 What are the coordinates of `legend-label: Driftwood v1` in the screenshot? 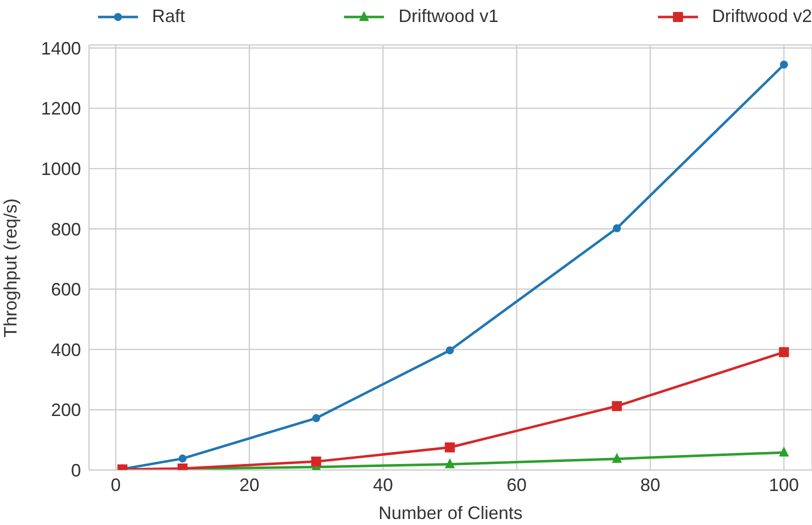 It's located at (448, 16).